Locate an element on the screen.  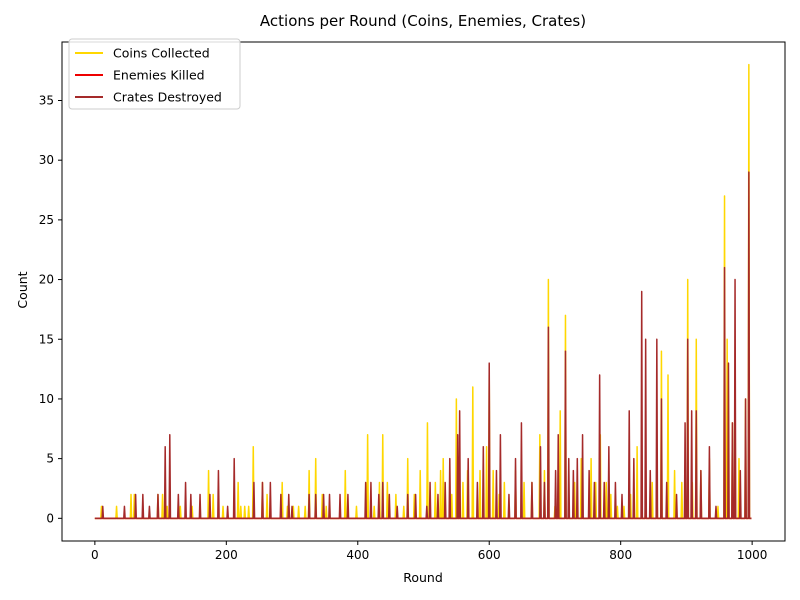
y-tick-label: 20 is located at coordinates (46, 280).